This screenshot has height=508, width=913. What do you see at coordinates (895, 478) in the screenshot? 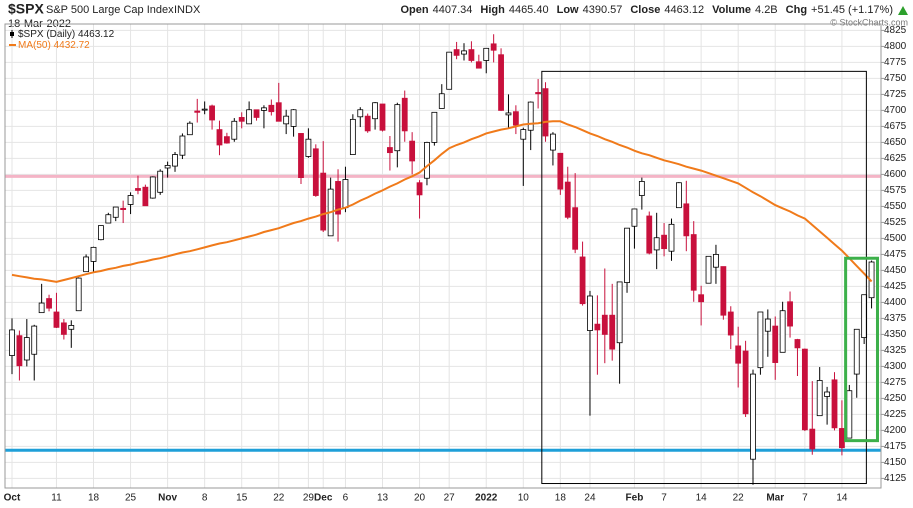
I see `y-tick-label: 4125` at bounding box center [895, 478].